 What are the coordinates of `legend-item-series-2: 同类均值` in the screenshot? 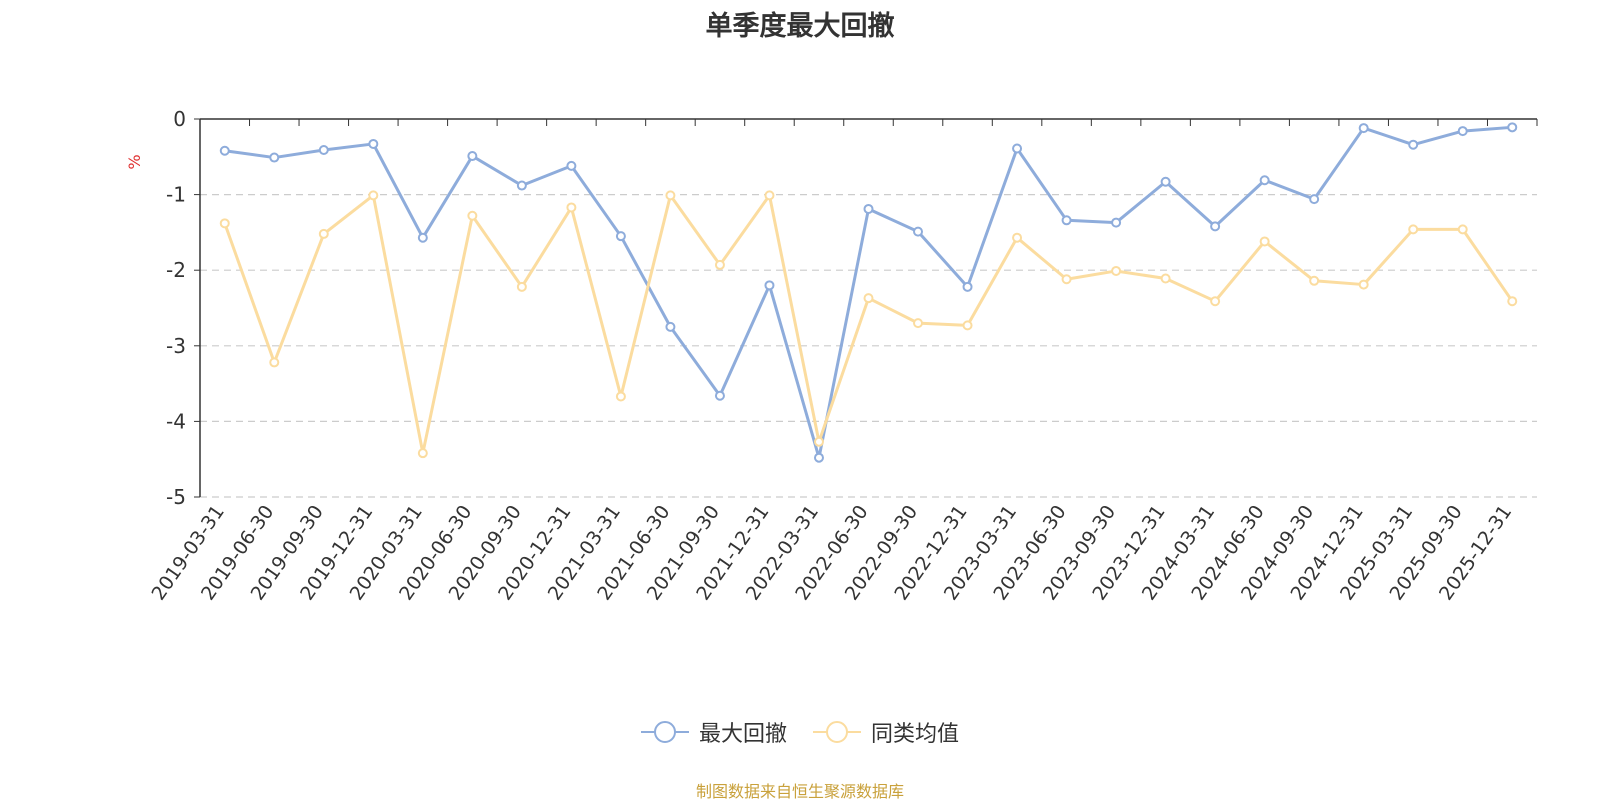 It's located at (886, 732).